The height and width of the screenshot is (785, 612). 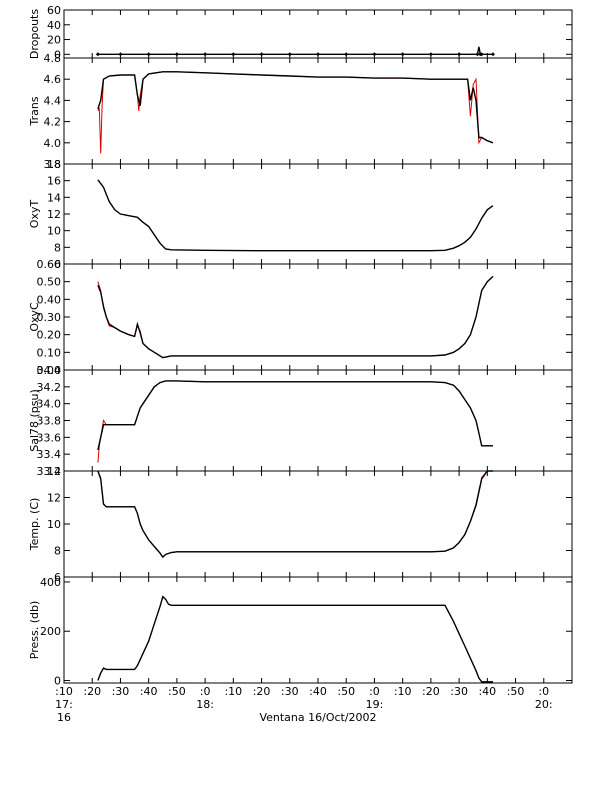 What do you see at coordinates (34, 630) in the screenshot?
I see `y-axis-title: Press. (db)` at bounding box center [34, 630].